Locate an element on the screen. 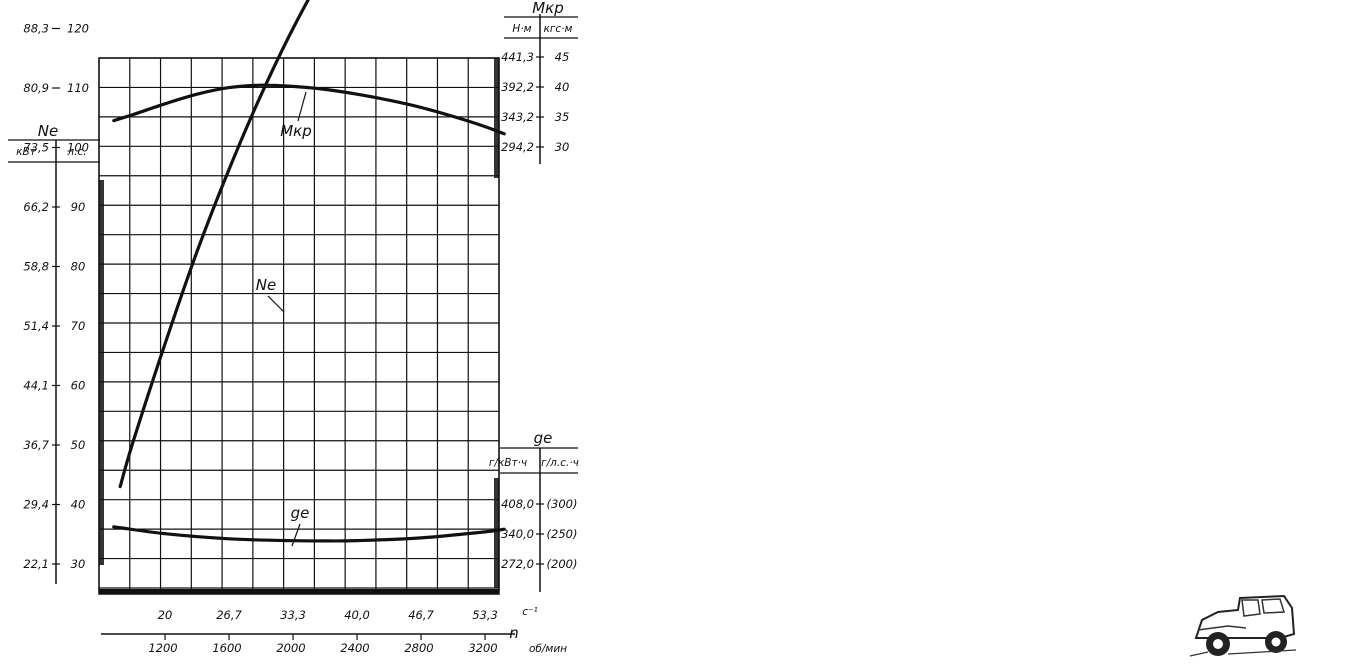 This screenshot has height=670, width=1372. power-hp-tick-label: 50 is located at coordinates (78, 445).